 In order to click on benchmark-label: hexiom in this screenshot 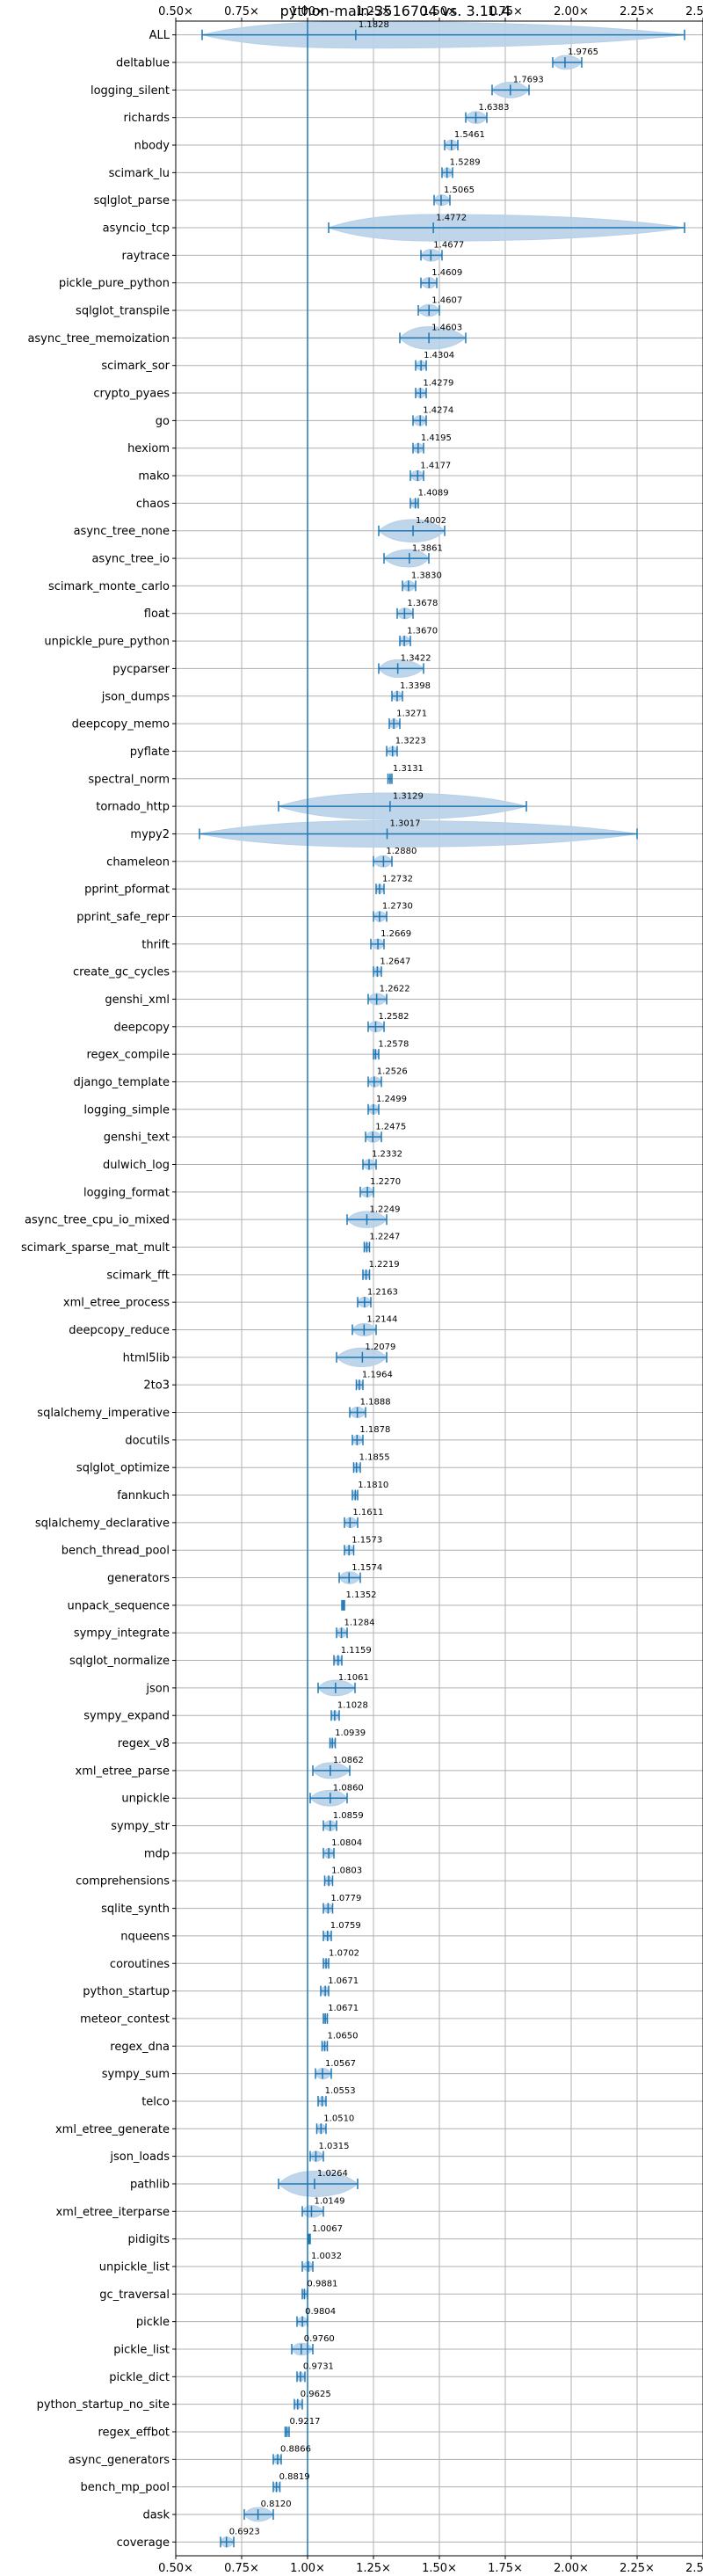, I will do `click(148, 448)`.